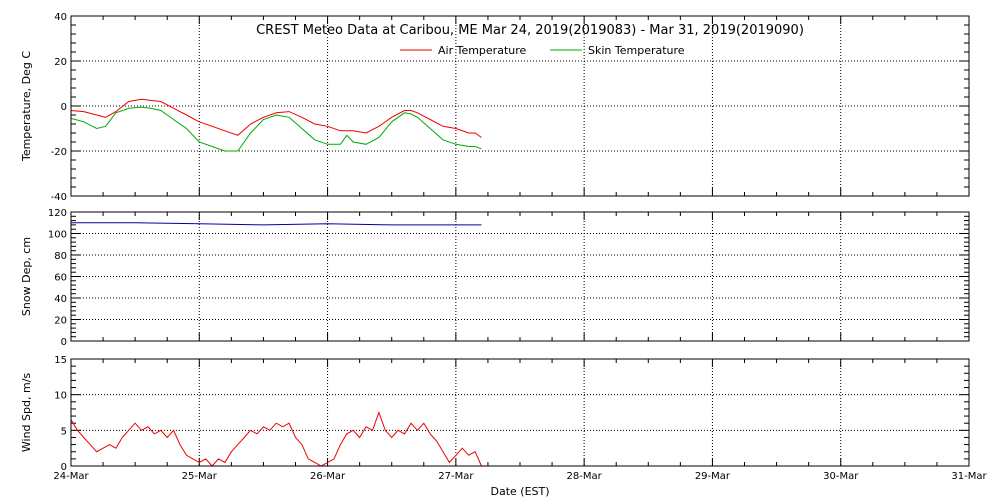  I want to click on y-tick-label: 10, so click(60, 396).